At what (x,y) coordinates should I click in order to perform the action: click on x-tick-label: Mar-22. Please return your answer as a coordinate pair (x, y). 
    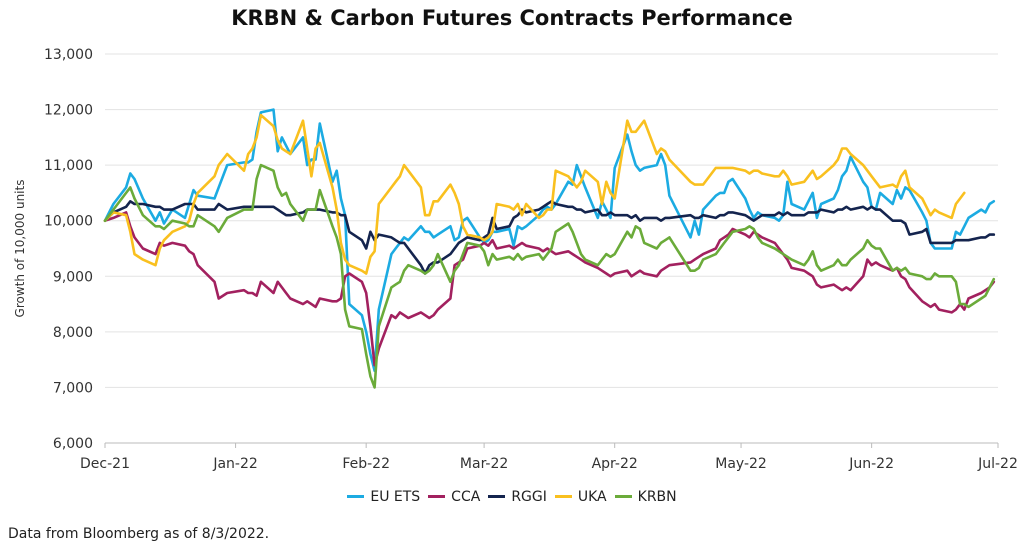
    Looking at the image, I should click on (484, 464).